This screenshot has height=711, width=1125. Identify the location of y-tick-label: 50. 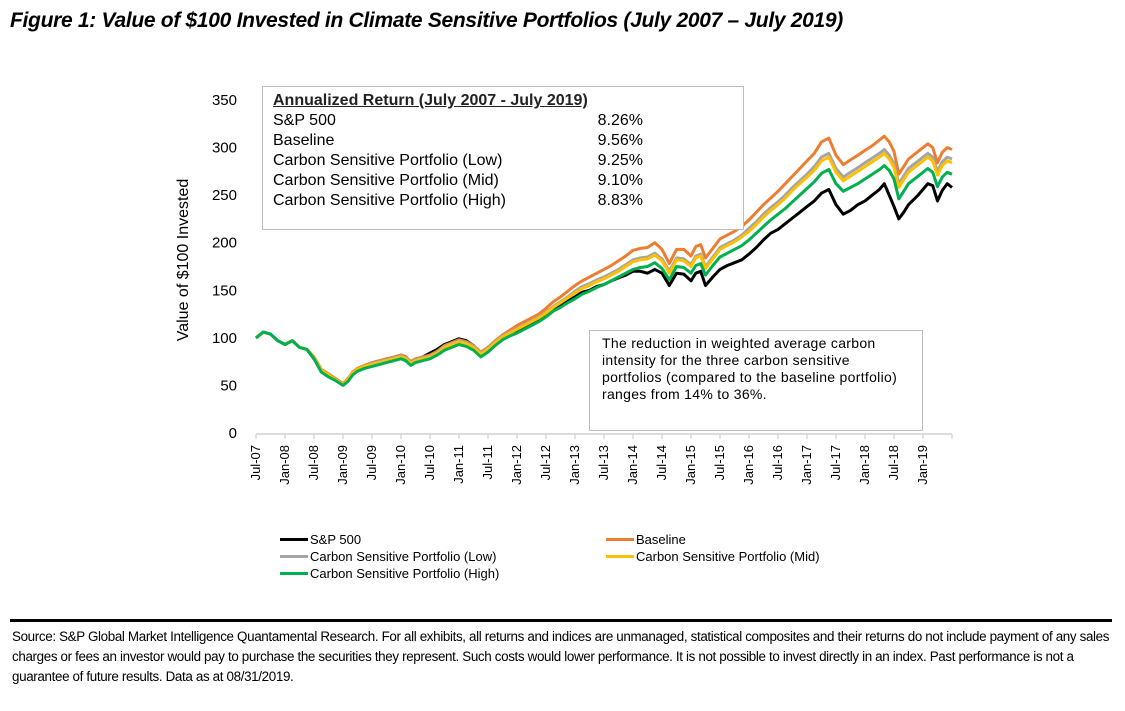
(228, 385).